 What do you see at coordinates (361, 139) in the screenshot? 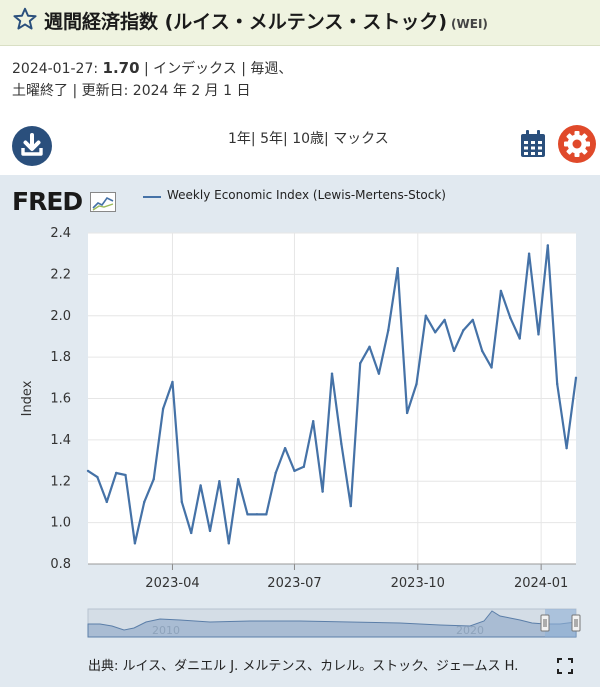
I see `range-max: マックス` at bounding box center [361, 139].